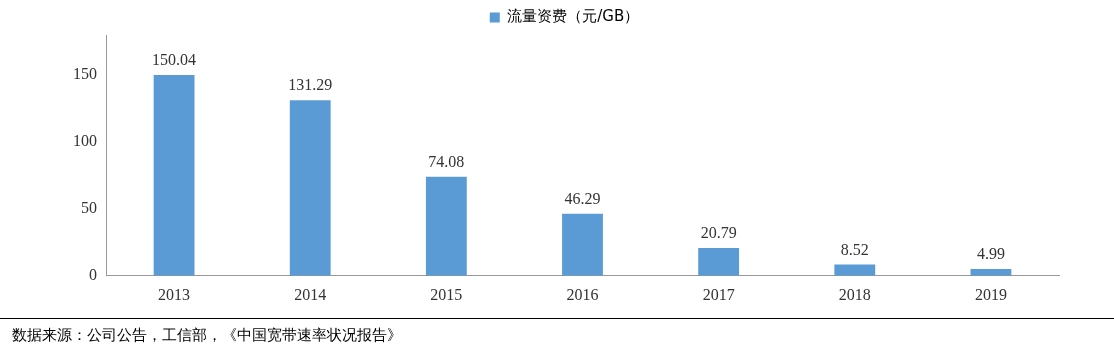 Image resolution: width=1114 pixels, height=361 pixels. Describe the element at coordinates (582, 294) in the screenshot. I see `x-tick-label: 2016` at that location.